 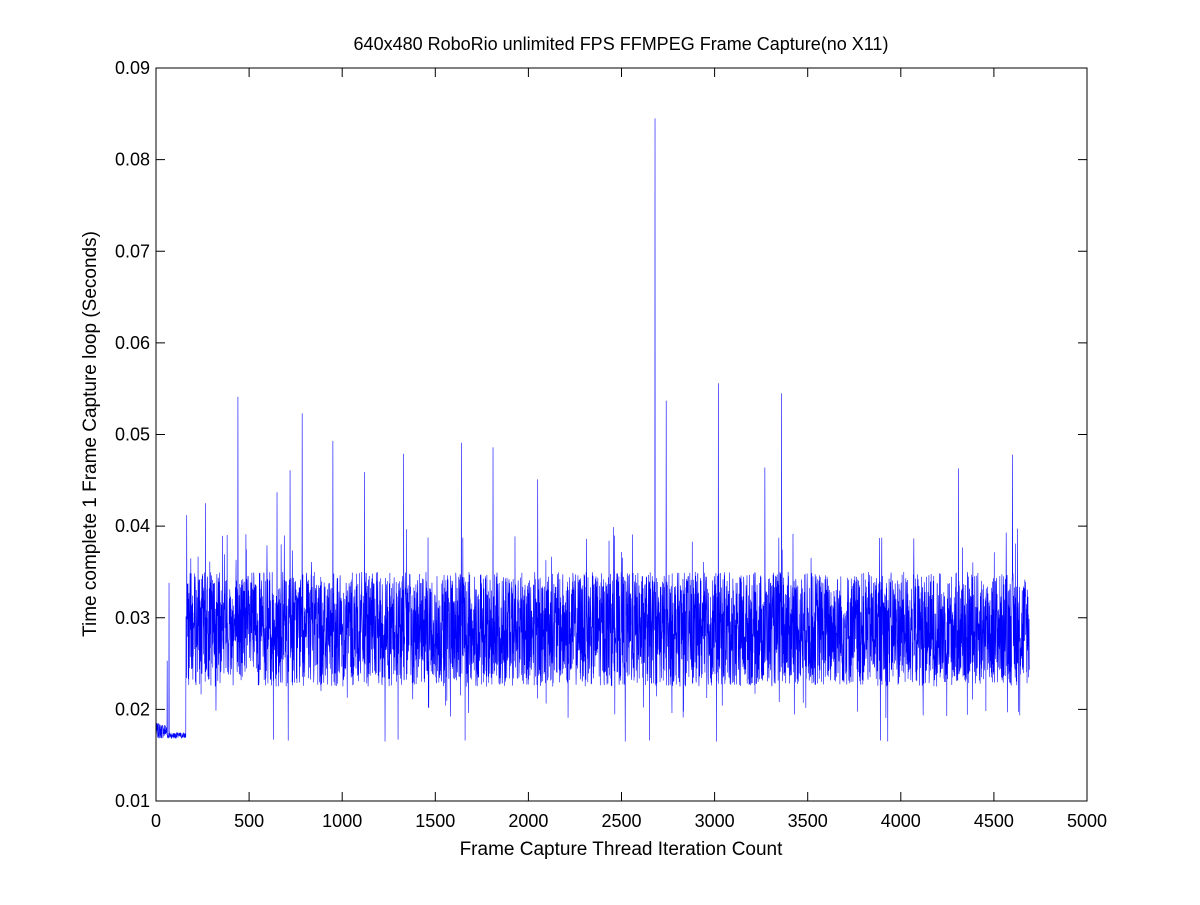 What do you see at coordinates (132, 801) in the screenshot?
I see `y-tick-label: 0.01` at bounding box center [132, 801].